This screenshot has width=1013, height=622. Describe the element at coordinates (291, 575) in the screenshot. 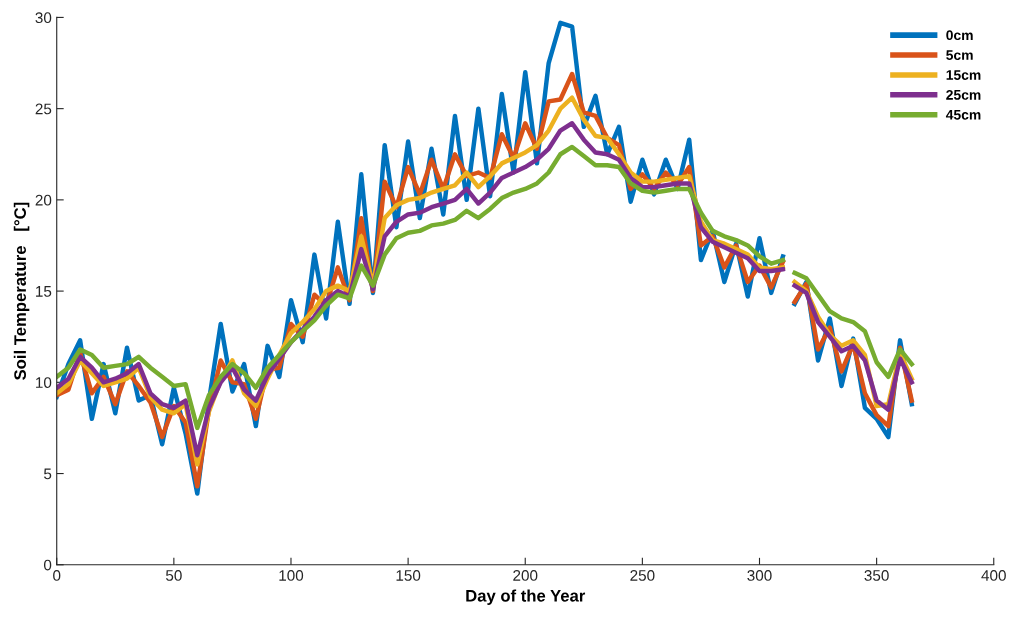

I see `x-tick-label: 100` at that location.